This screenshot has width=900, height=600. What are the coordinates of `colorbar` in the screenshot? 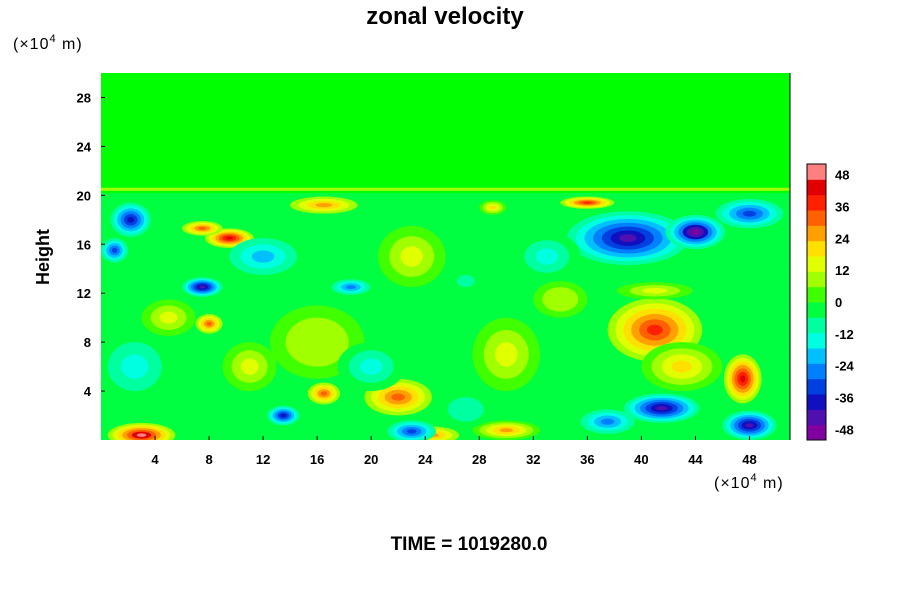 It's located at (816, 302).